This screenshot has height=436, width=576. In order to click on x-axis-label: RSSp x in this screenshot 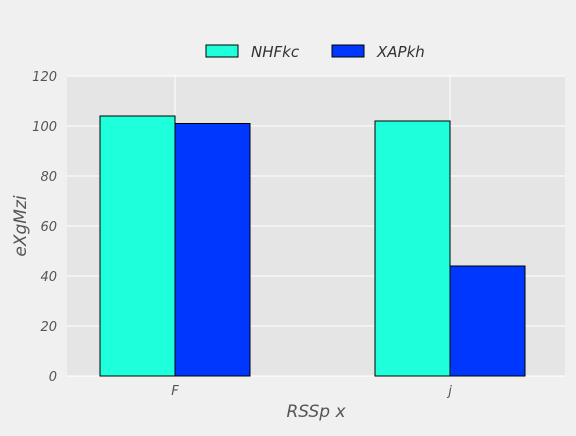, I will do `click(316, 412)`.